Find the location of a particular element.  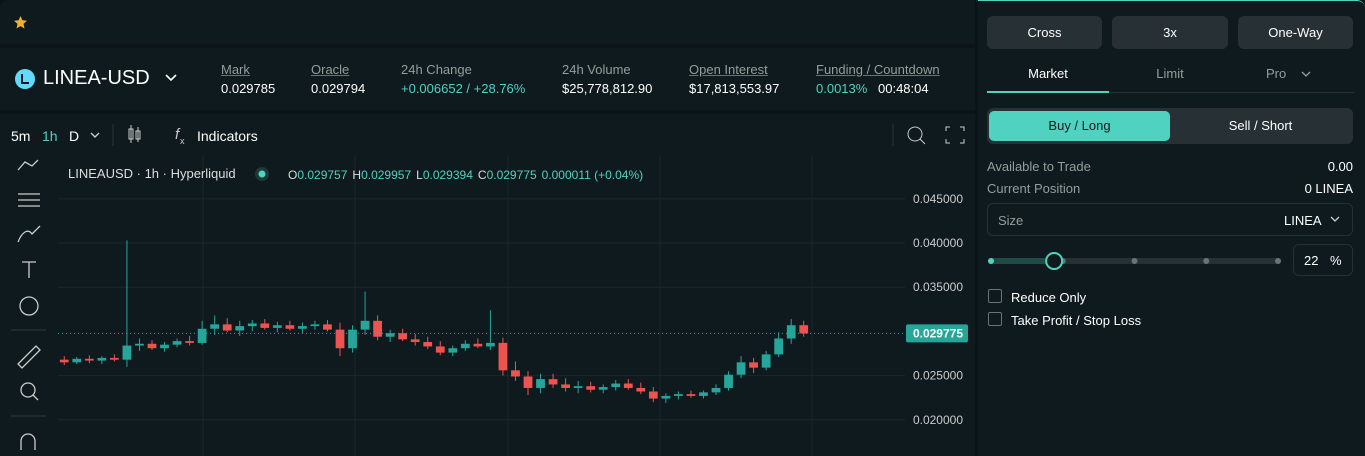

indicators-button: Indicators is located at coordinates (227, 136).